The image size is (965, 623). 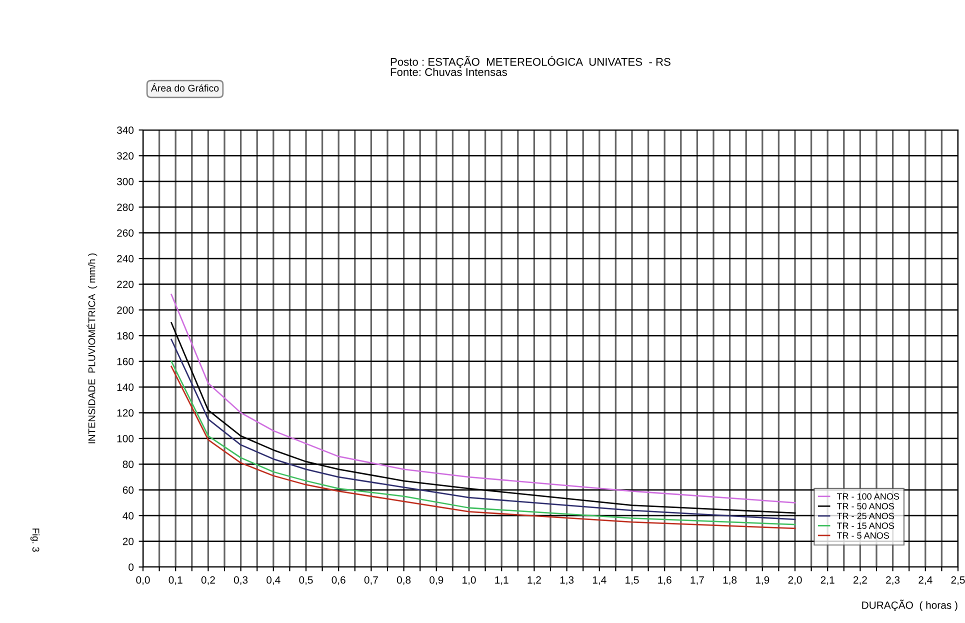 I want to click on x-tick-label: 0,9, so click(x=437, y=580).